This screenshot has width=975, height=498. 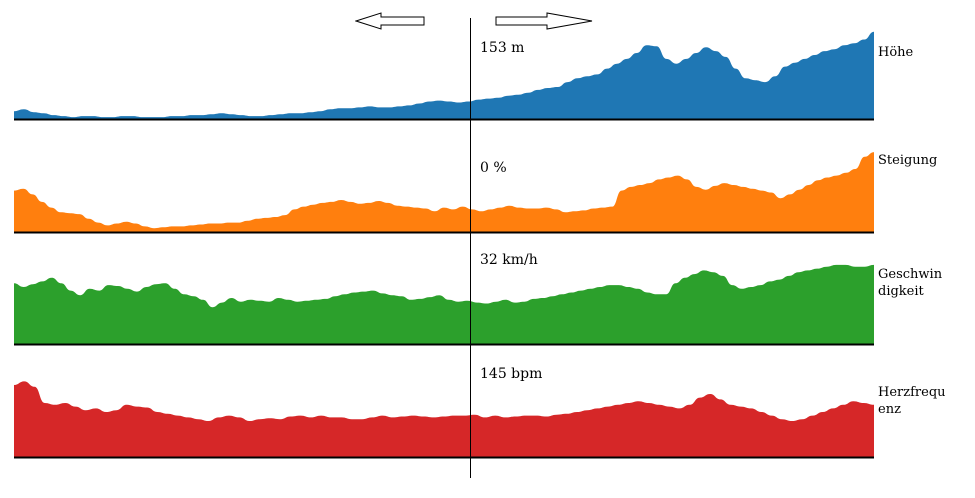 I want to click on hoehe-readout: 153 m, so click(x=502, y=48).